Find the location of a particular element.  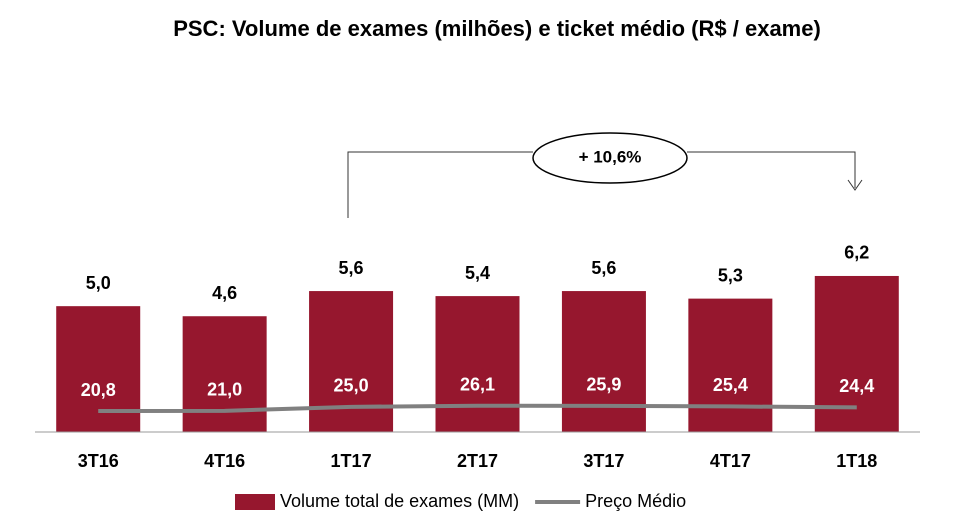

x-tick-label: 1T18 is located at coordinates (856, 461).